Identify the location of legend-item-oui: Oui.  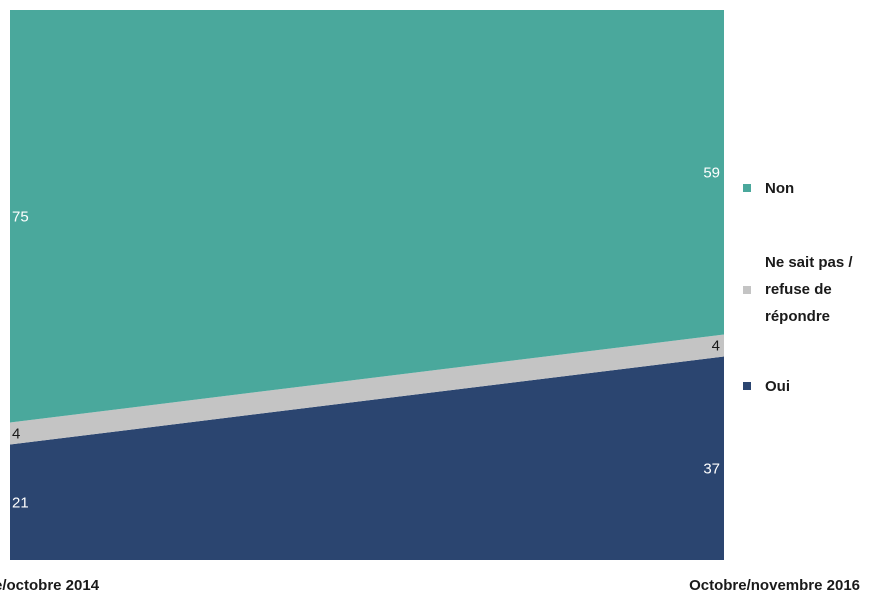
(766, 386).